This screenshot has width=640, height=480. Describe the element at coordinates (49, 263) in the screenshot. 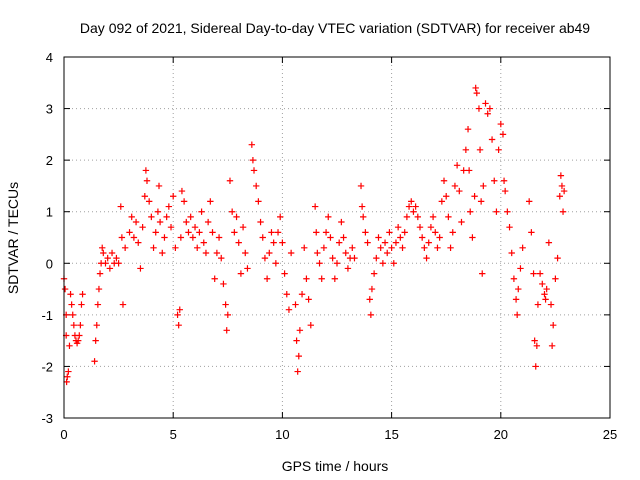

I see `y-tick-label: 0` at that location.